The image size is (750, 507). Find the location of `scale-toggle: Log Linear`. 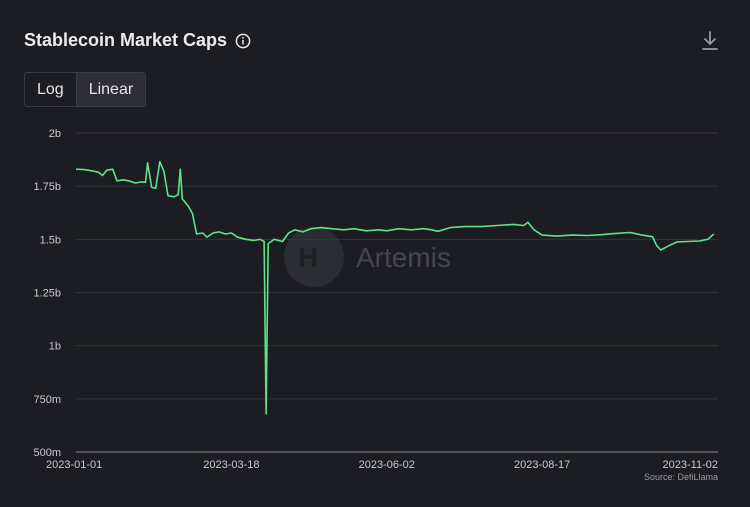

scale-toggle: Log Linear is located at coordinates (85, 89).